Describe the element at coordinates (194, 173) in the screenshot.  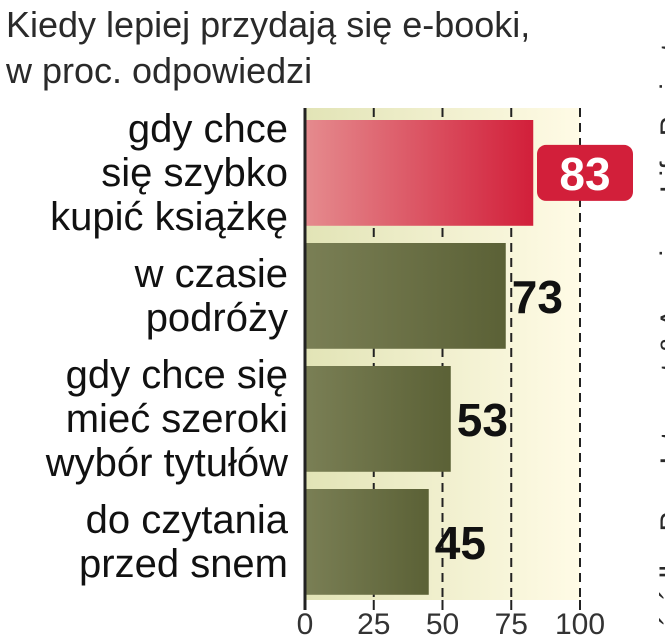
I see `category-label: się szybko` at that location.